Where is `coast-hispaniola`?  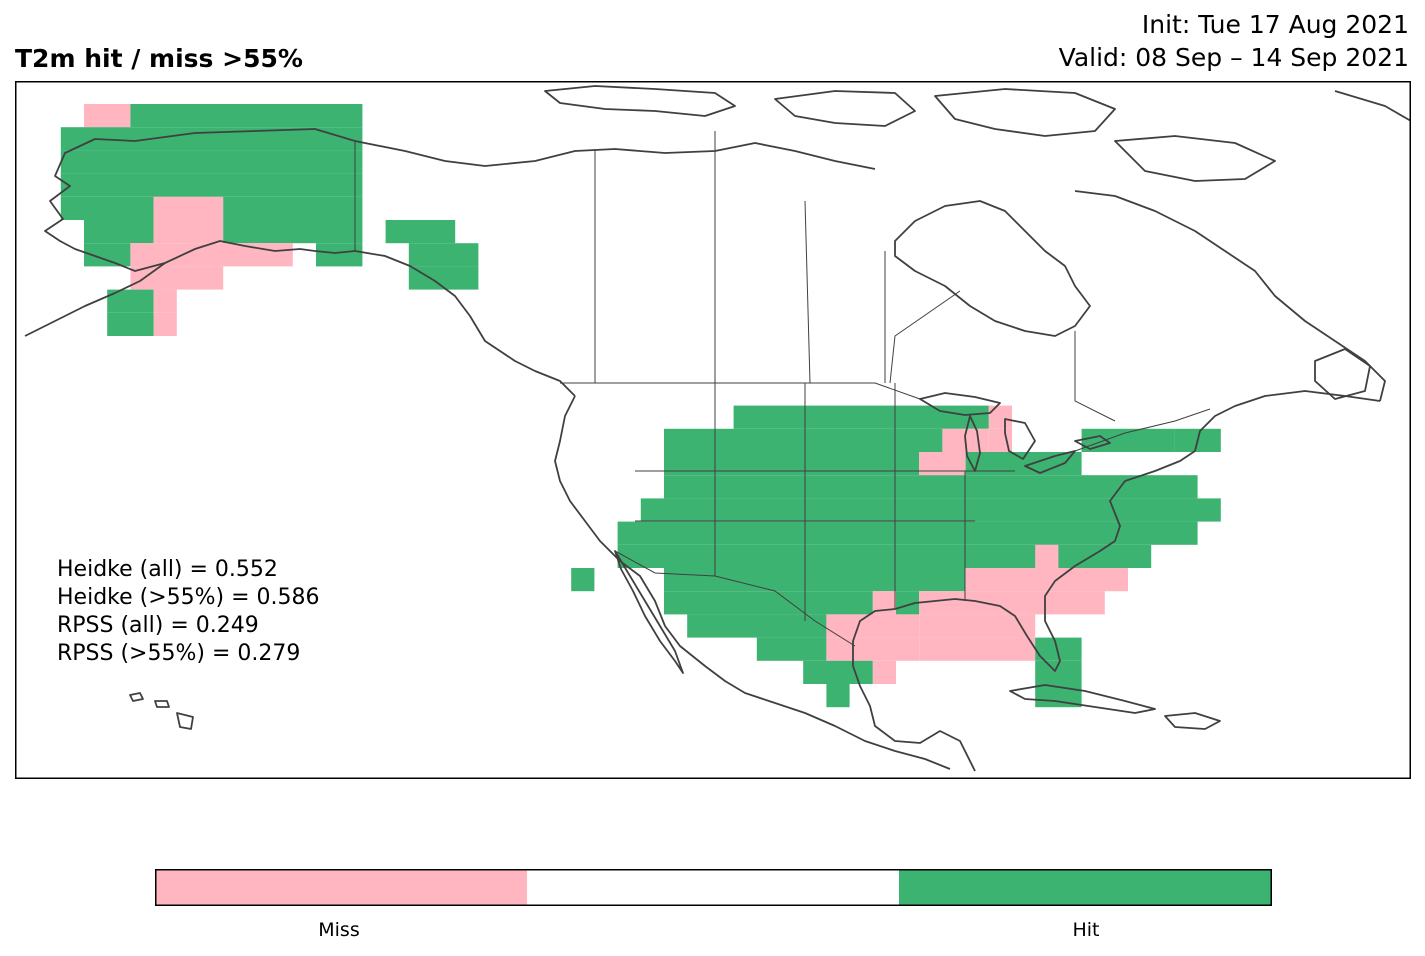 coast-hispaniola is located at coordinates (1192, 721).